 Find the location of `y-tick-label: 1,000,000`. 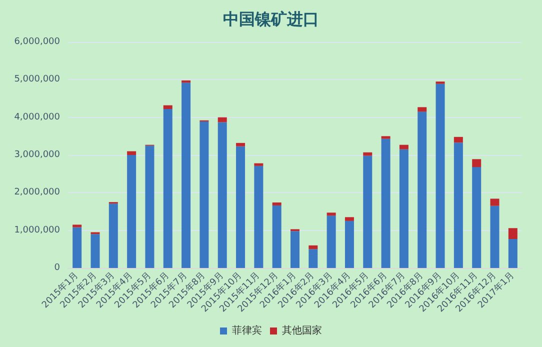

y-tick-label: 1,000,000 is located at coordinates (37, 230).